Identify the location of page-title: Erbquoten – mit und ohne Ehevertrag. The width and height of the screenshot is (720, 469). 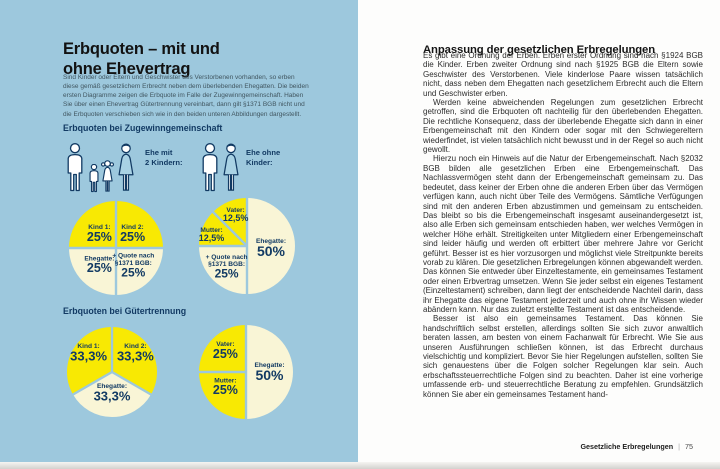
(141, 59).